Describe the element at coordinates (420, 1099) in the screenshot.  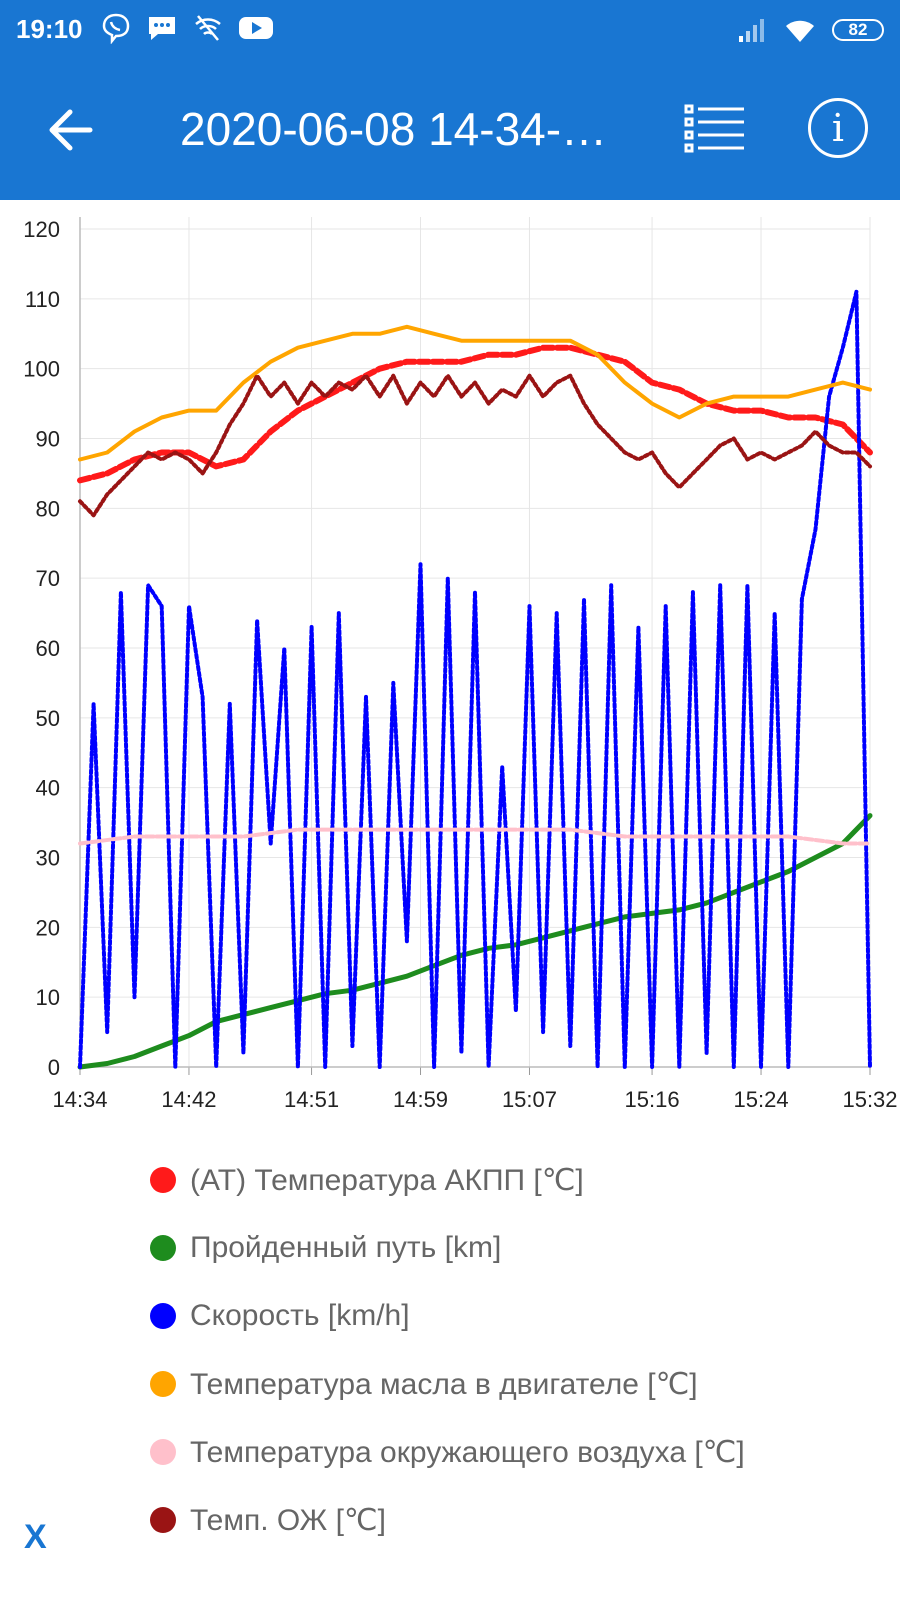
I see `x-tick-label: 14:59` at that location.